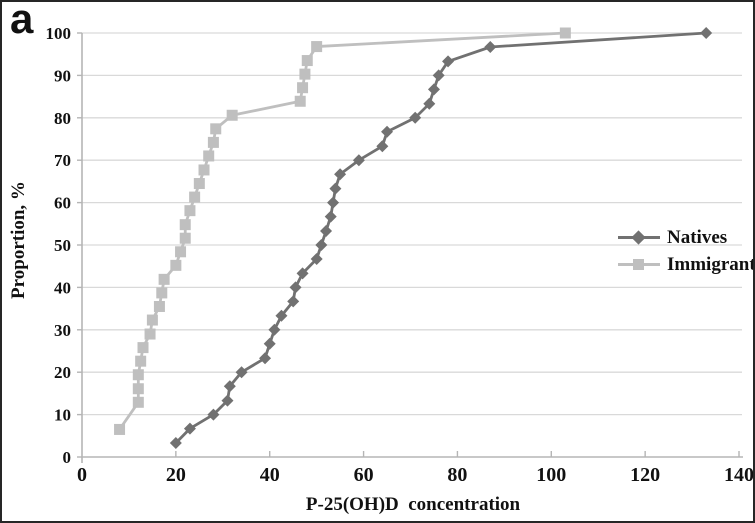  What do you see at coordinates (739, 475) in the screenshot?
I see `x-tick-label: 140` at bounding box center [739, 475].